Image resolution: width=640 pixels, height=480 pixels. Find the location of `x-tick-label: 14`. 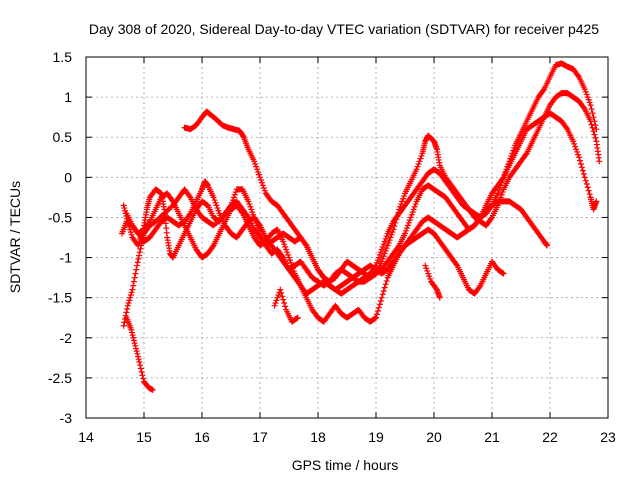

x-tick-label: 14 is located at coordinates (86, 437).